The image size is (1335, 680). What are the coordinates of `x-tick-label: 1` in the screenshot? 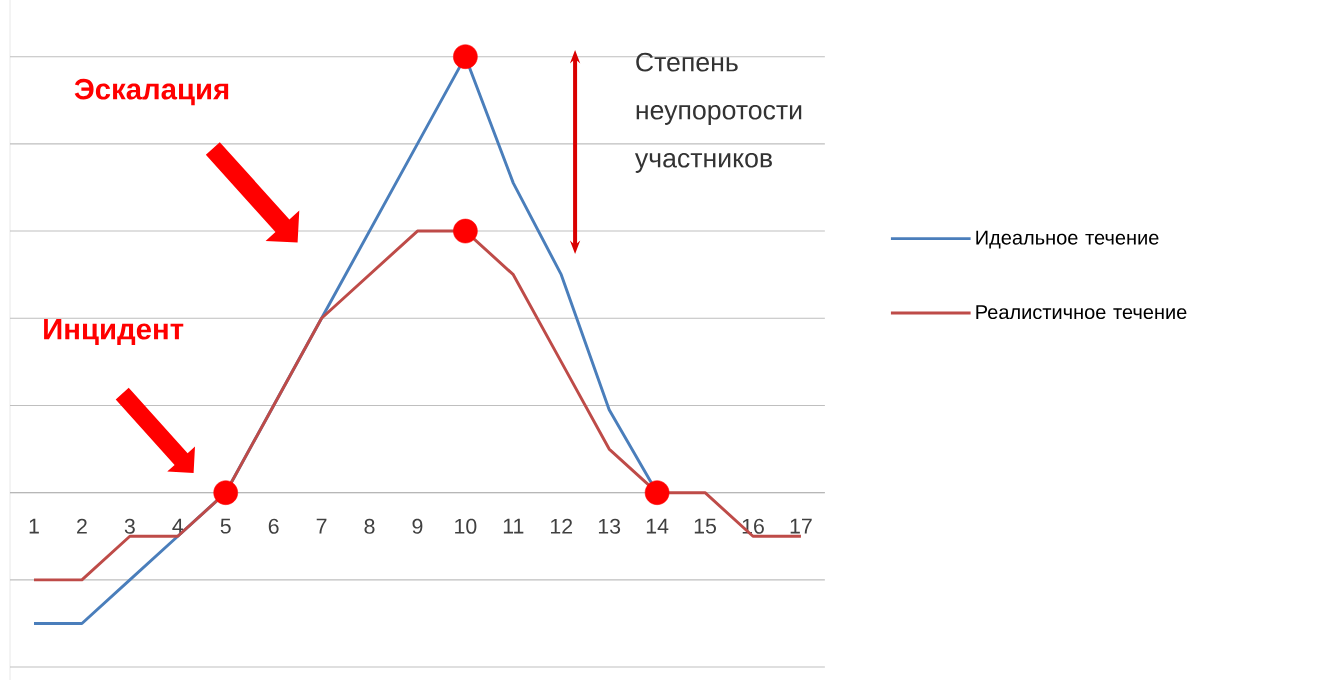 It's located at (34, 526).